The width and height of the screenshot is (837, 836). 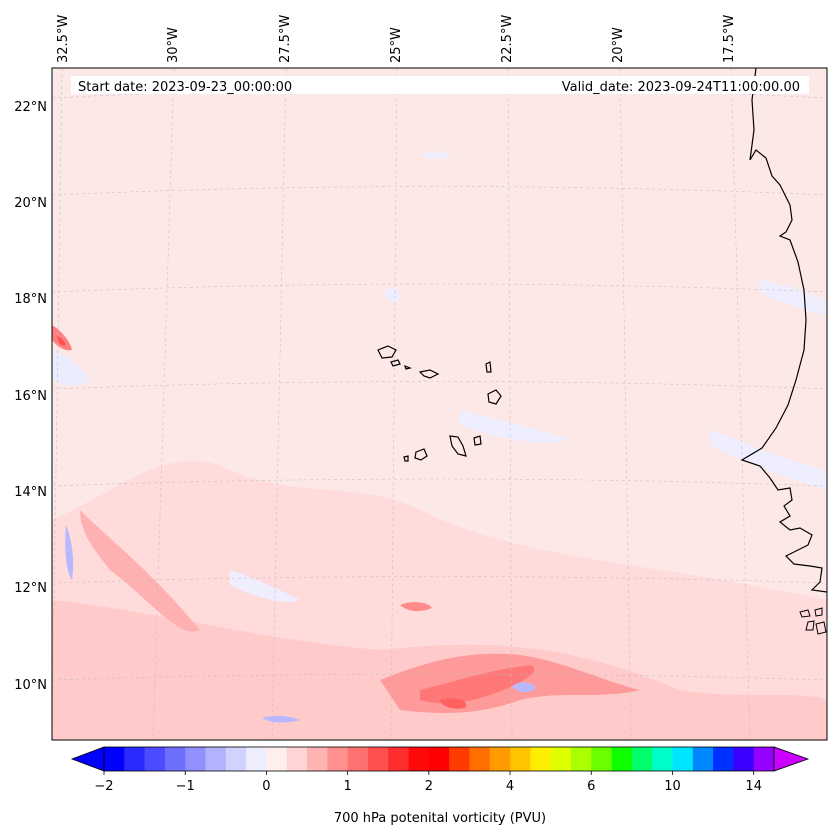 What do you see at coordinates (458, 446) in the screenshot?
I see `island-santiago` at bounding box center [458, 446].